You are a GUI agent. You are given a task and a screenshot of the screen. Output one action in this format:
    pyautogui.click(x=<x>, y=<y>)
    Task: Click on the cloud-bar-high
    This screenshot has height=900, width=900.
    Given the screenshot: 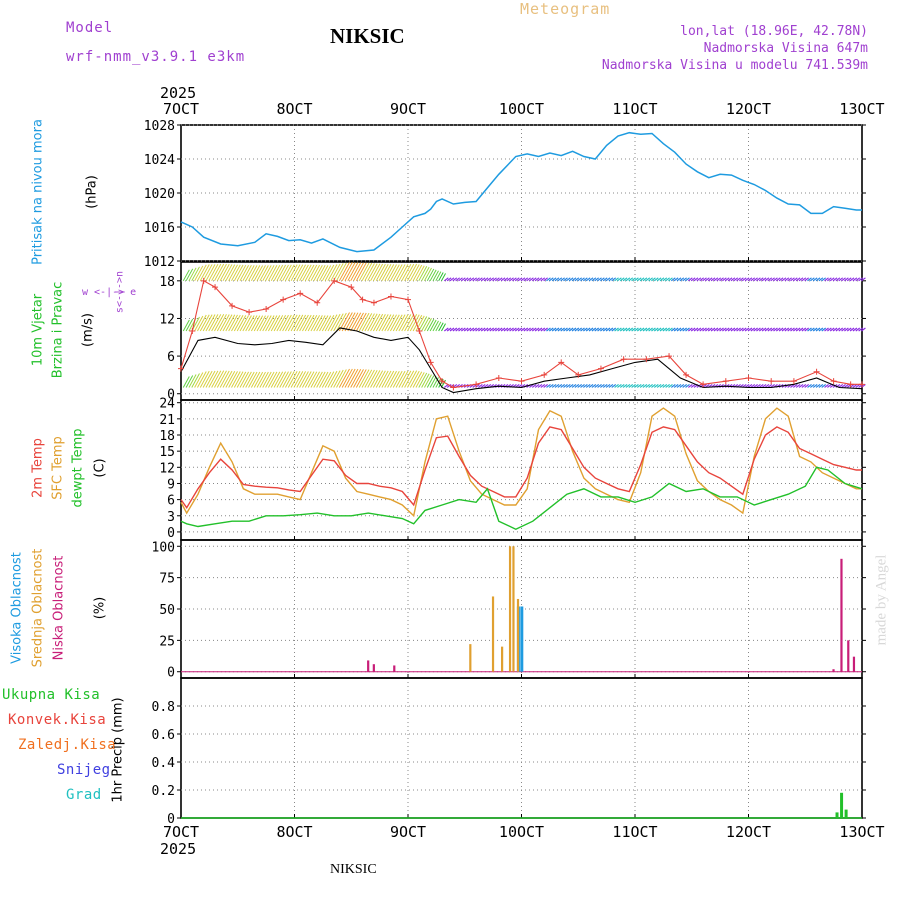 What is the action you would take?
    pyautogui.click(x=522, y=639)
    